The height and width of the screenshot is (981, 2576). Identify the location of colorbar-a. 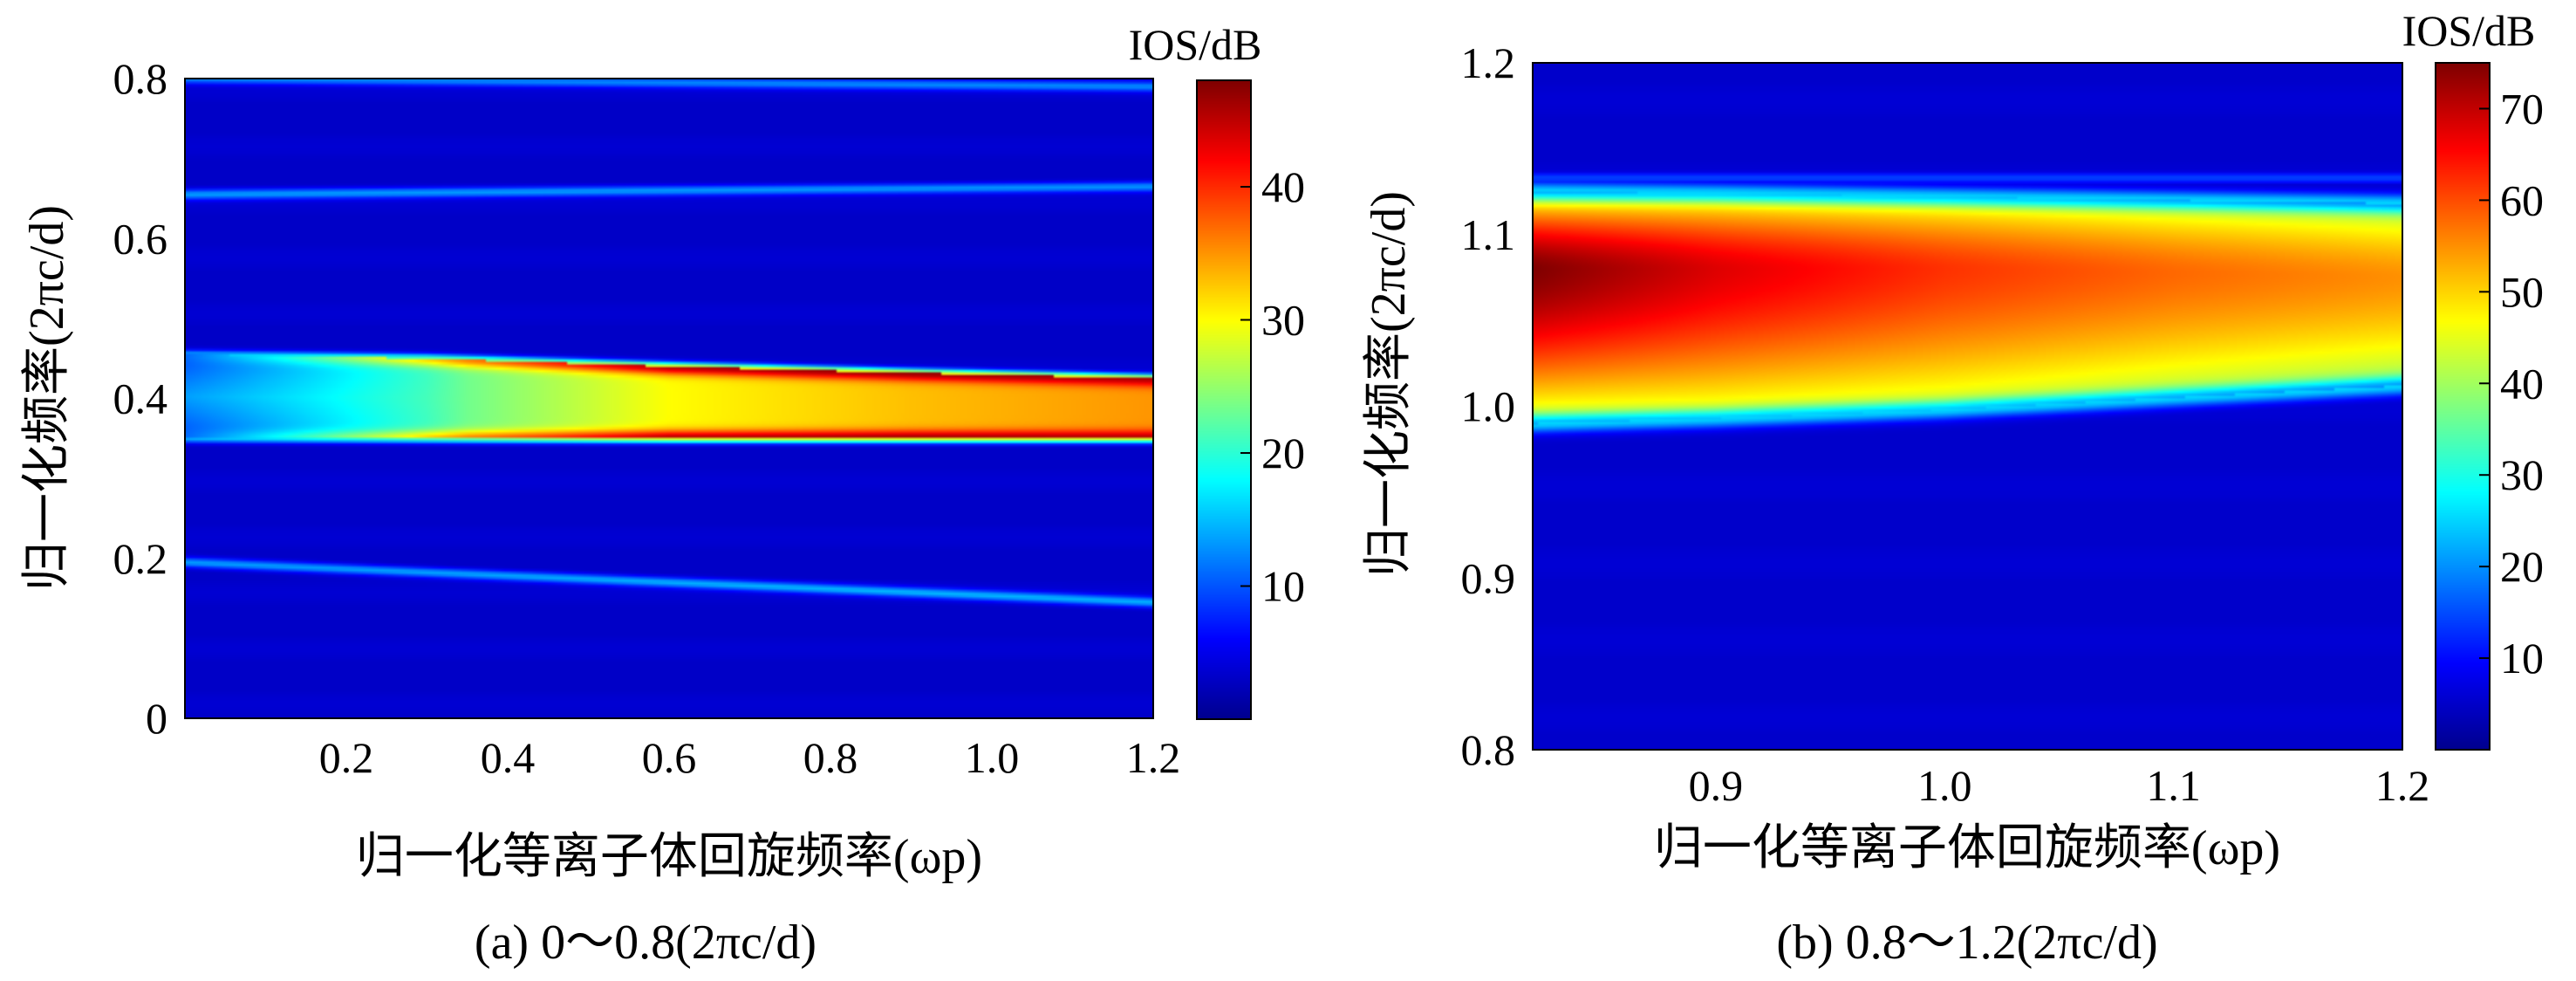
(1224, 399).